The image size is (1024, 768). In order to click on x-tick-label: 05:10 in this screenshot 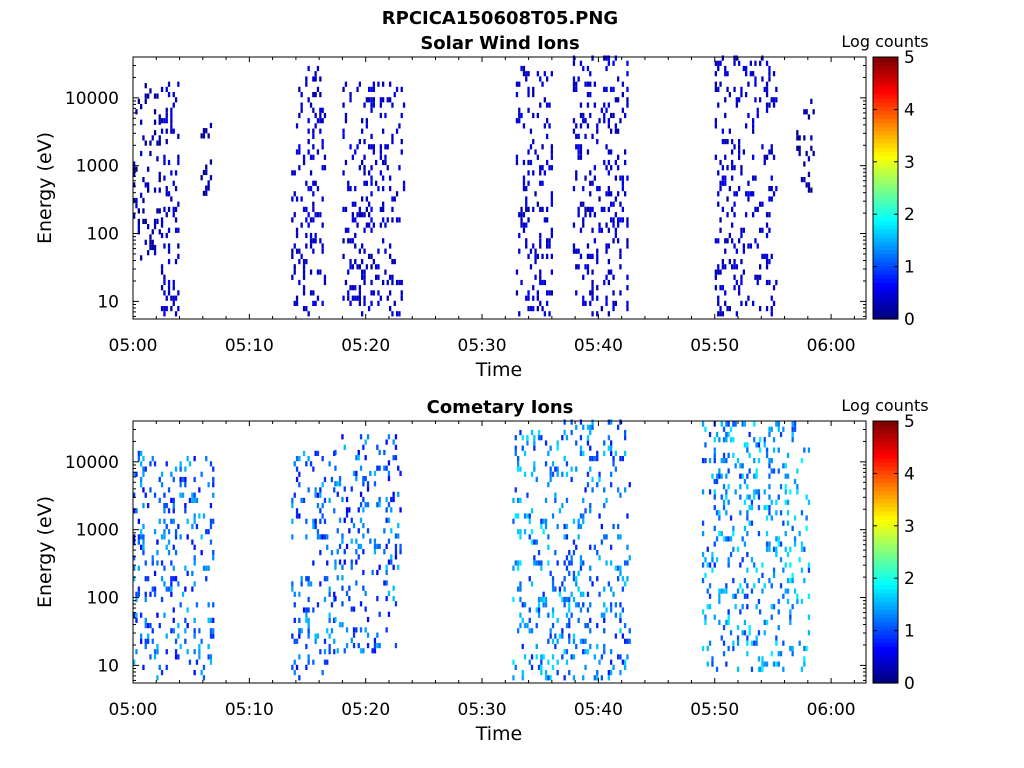, I will do `click(249, 710)`.